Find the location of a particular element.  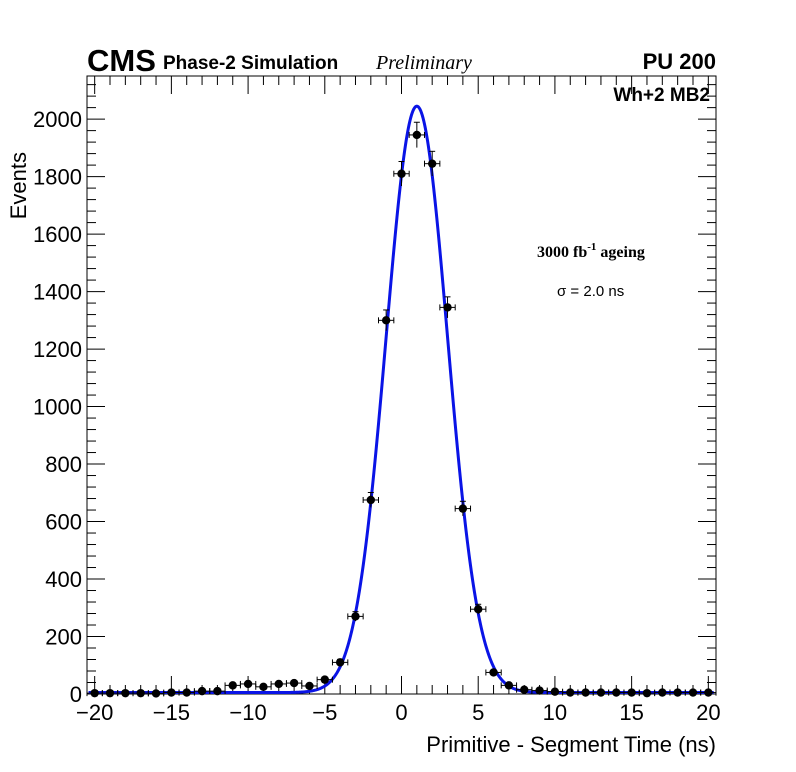

y-tick-label: 400 is located at coordinates (63, 579).